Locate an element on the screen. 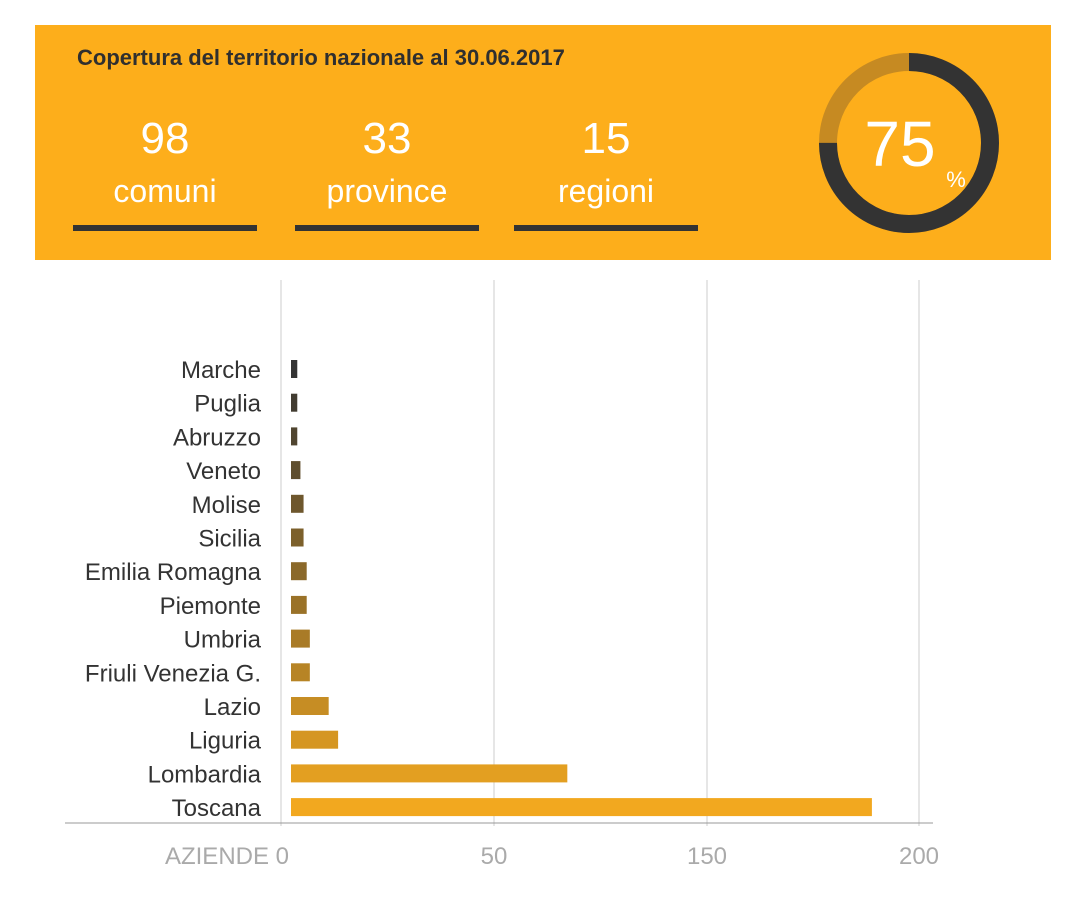 Image resolution: width=1084 pixels, height=900 pixels. bar-veneto is located at coordinates (296, 470).